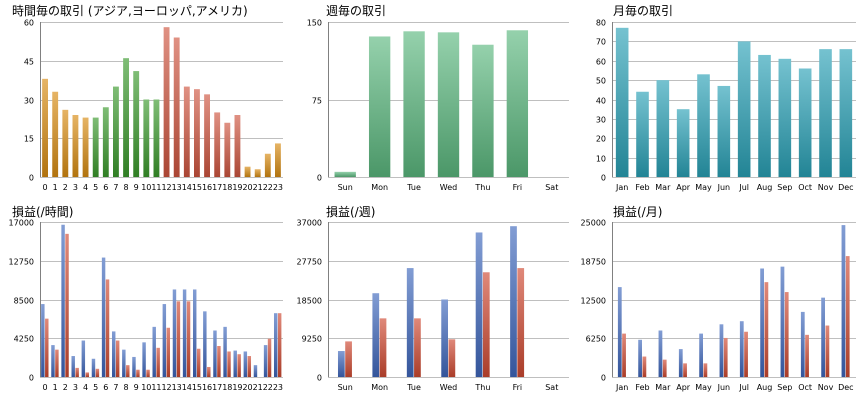 This screenshot has height=400, width=860. Describe the element at coordinates (29, 139) in the screenshot. I see `y-tick-label: 15` at that location.